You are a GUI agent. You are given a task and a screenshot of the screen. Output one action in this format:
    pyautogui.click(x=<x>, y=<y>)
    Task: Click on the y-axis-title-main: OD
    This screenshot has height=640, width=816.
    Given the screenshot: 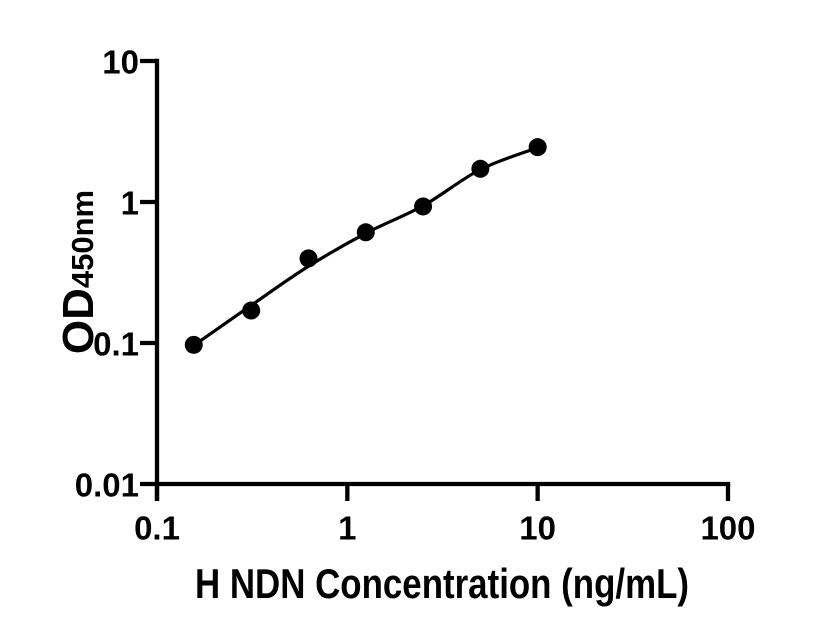 What is the action you would take?
    pyautogui.click(x=78, y=321)
    